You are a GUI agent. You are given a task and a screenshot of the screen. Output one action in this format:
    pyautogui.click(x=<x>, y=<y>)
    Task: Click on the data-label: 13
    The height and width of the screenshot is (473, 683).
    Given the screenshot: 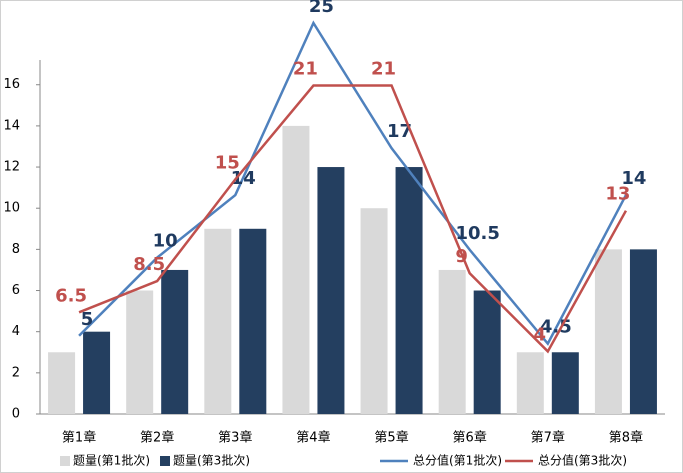 What is the action you would take?
    pyautogui.click(x=617, y=194)
    